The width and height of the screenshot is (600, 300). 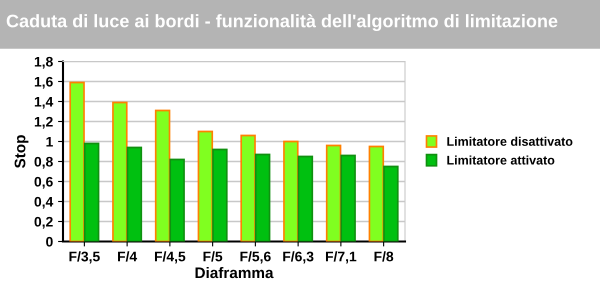 I want to click on y-tick-label: 0,4, so click(x=44, y=202).